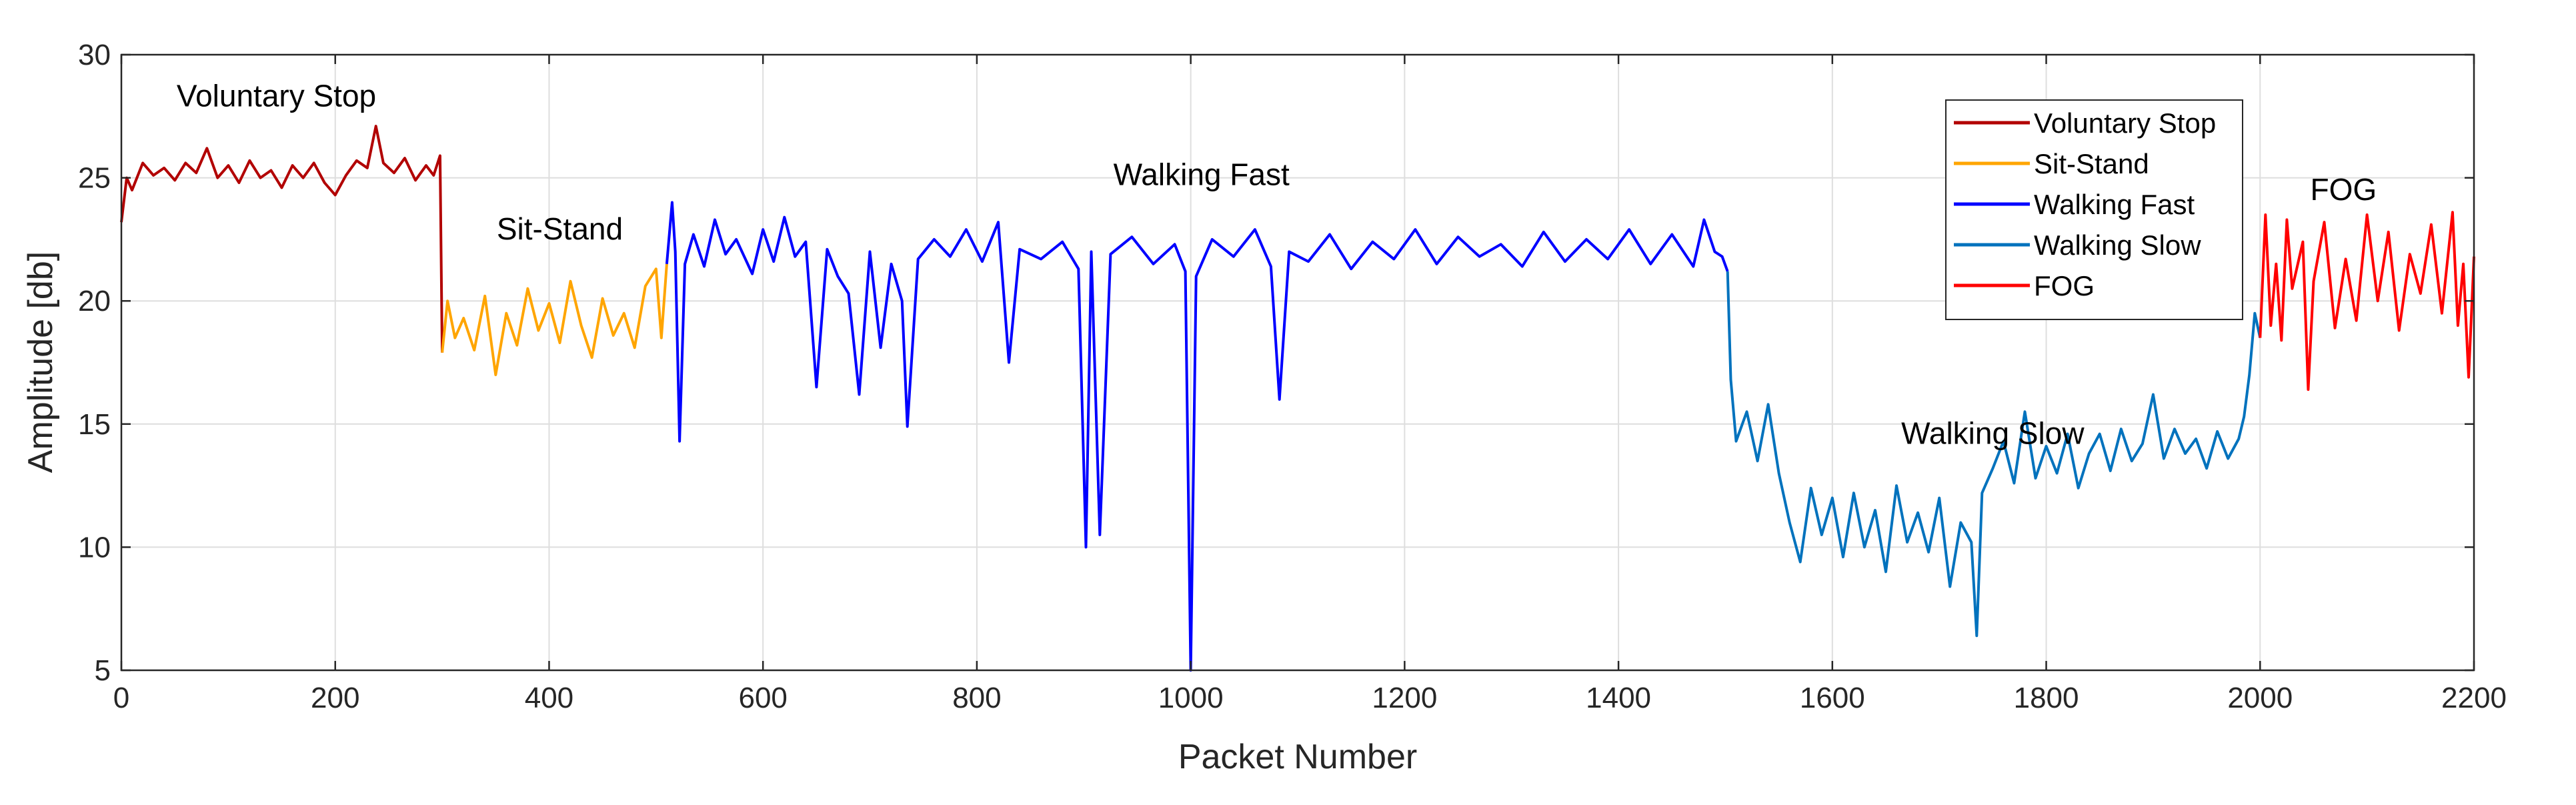 The height and width of the screenshot is (805, 2576). Describe the element at coordinates (2091, 163) in the screenshot. I see `legend-entry: Sit-Stand` at that location.